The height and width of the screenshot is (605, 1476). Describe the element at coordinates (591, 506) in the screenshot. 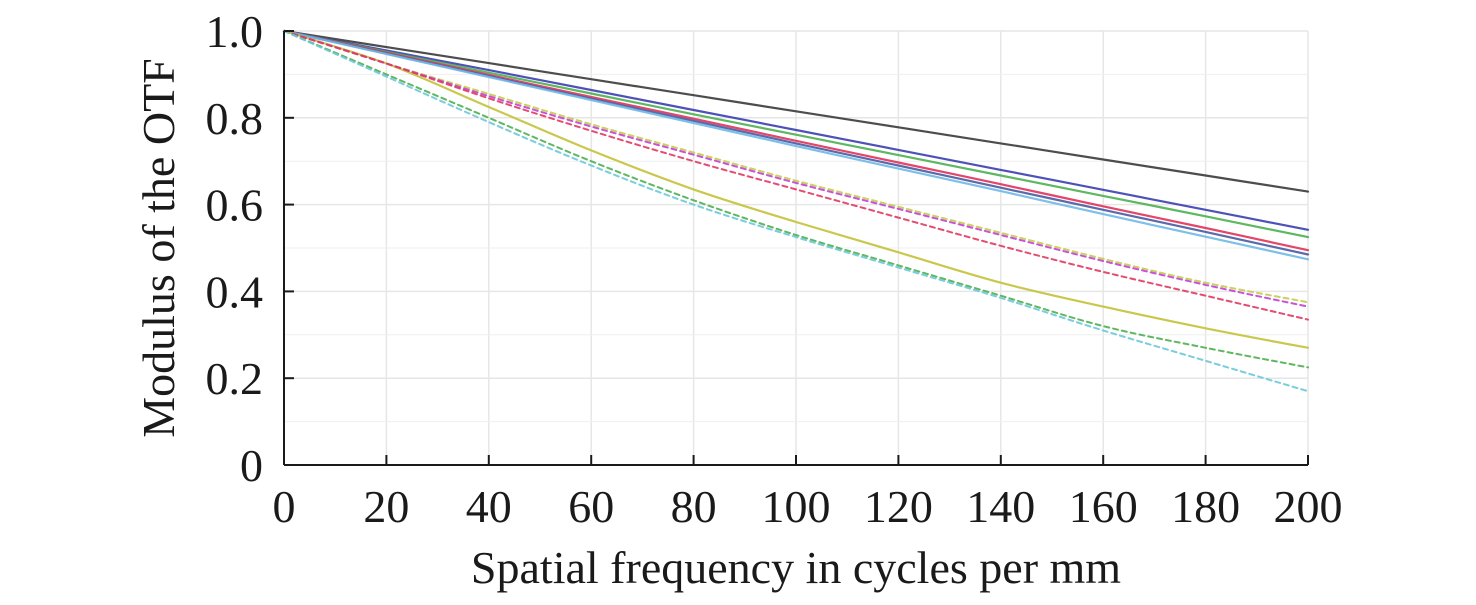

I see `x-tick-label: 60` at that location.